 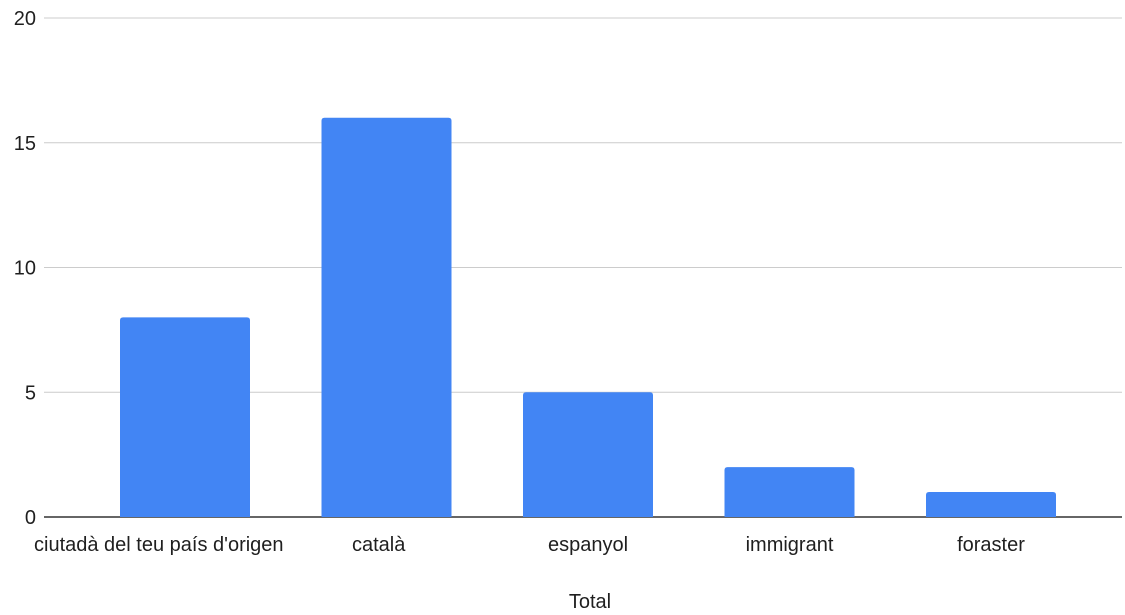 I want to click on x-tick-label: immigrant, so click(x=790, y=545).